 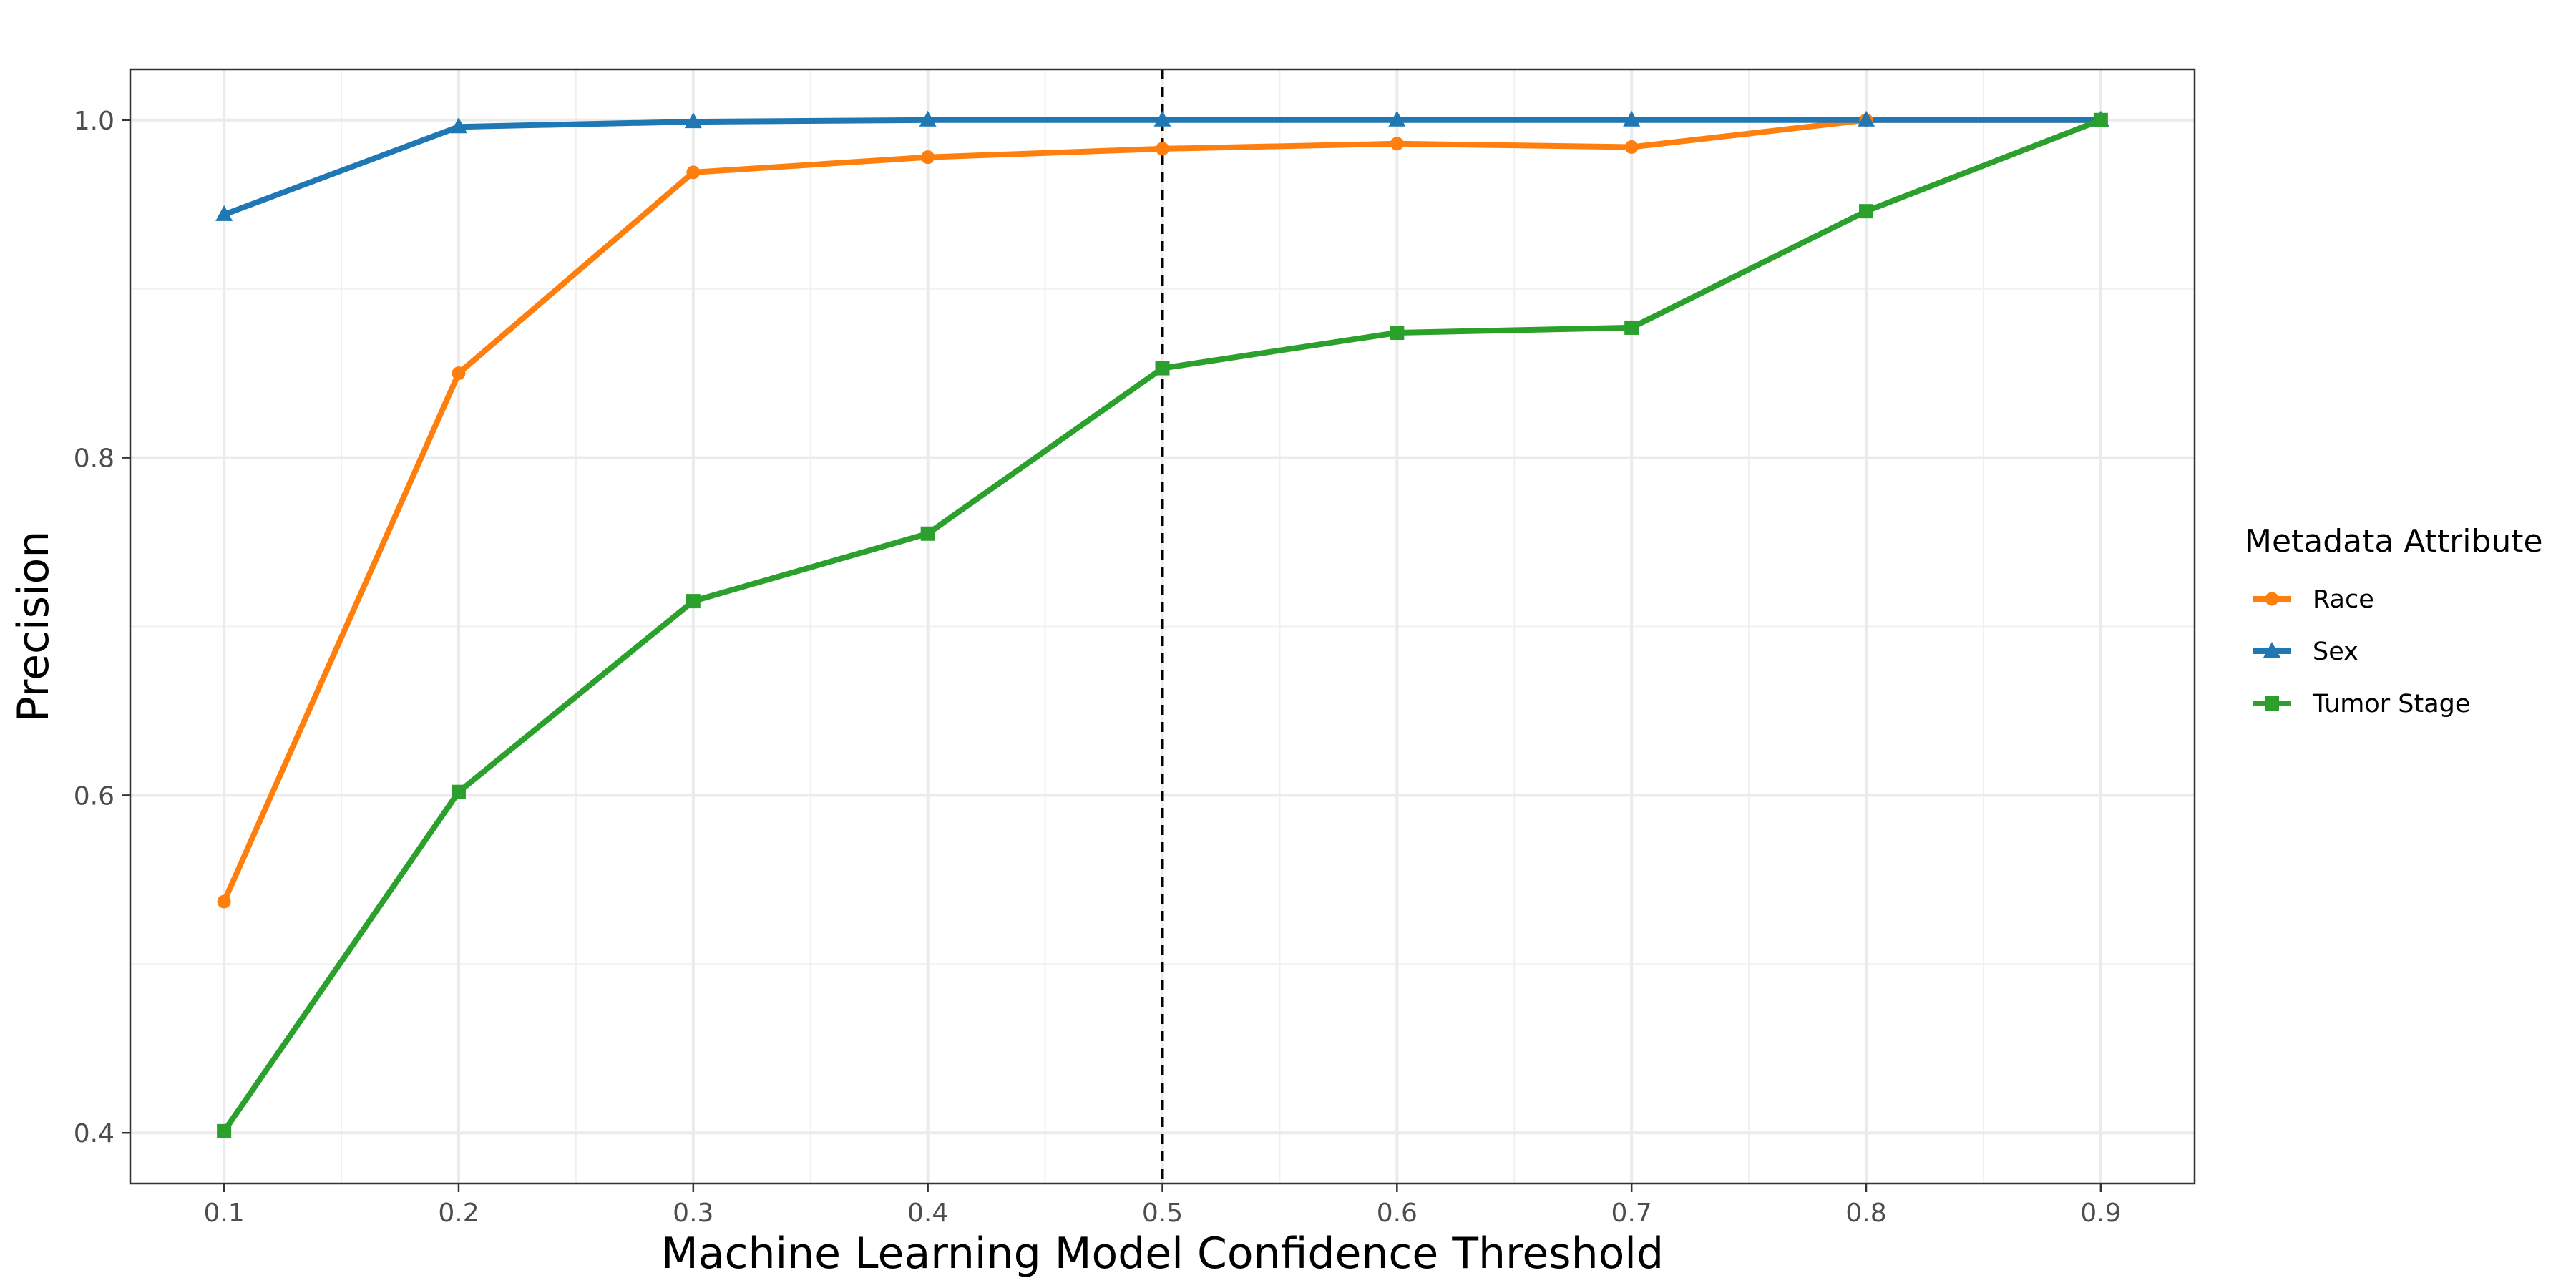 I want to click on x-axis-ticks: 0.1 0.2 0.3 0.4 0.5 0.6 0.7 0.8 0.9, so click(x=1162, y=1206).